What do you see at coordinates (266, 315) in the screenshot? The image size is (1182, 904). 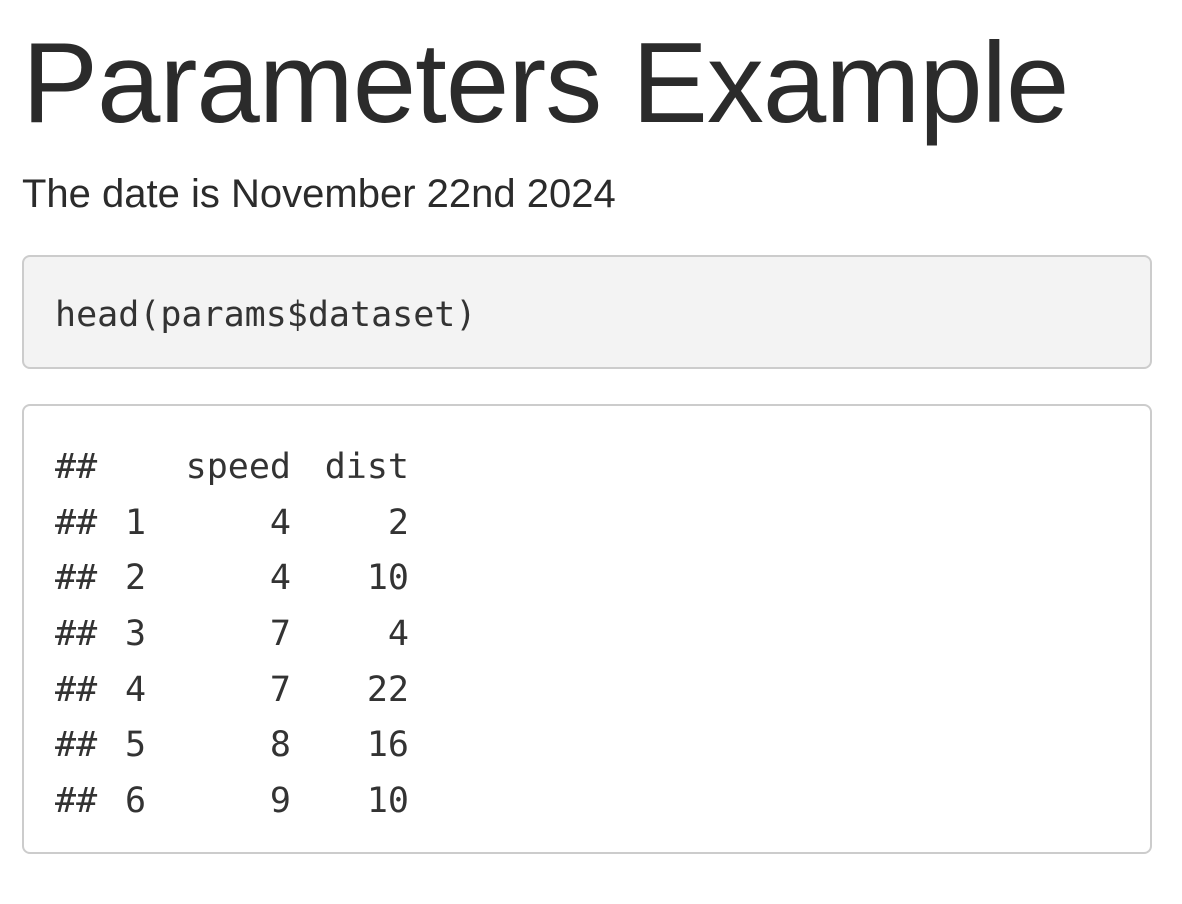 I see `code-source-line: head(params$dataset)` at bounding box center [266, 315].